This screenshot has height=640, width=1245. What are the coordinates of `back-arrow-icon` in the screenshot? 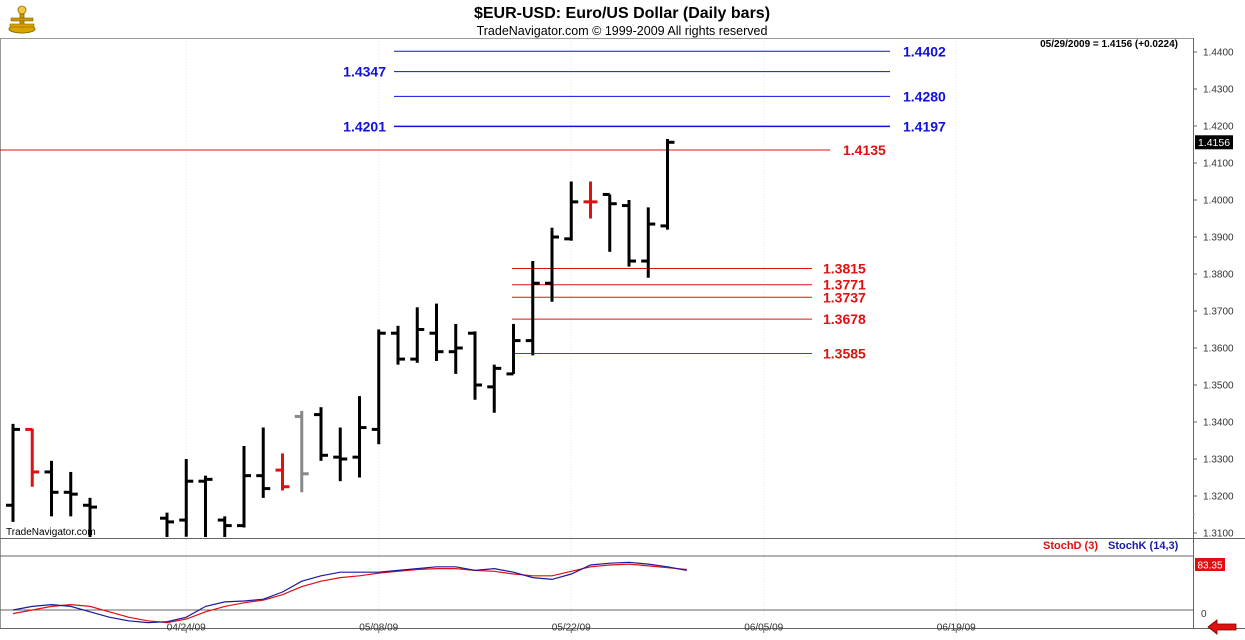 It's located at (1222, 627).